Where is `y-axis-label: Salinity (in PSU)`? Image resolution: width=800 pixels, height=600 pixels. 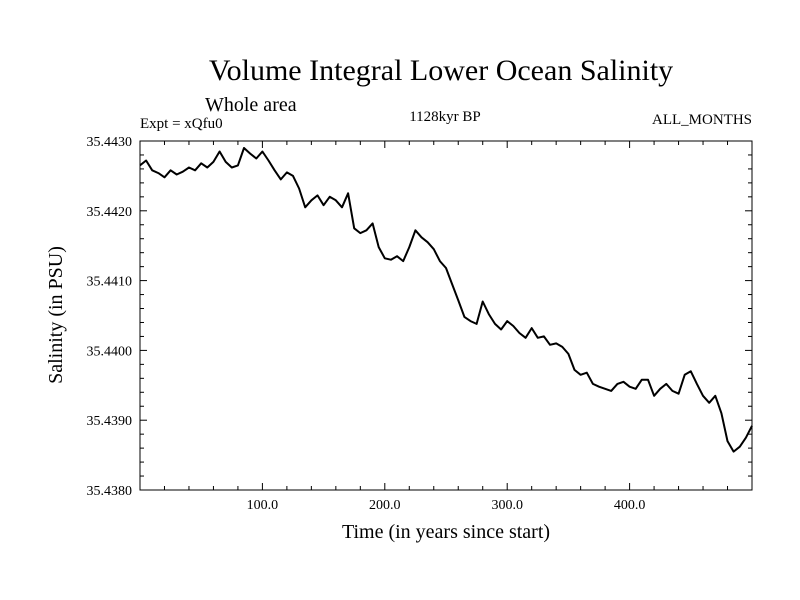 y-axis-label: Salinity (in PSU) is located at coordinates (56, 315).